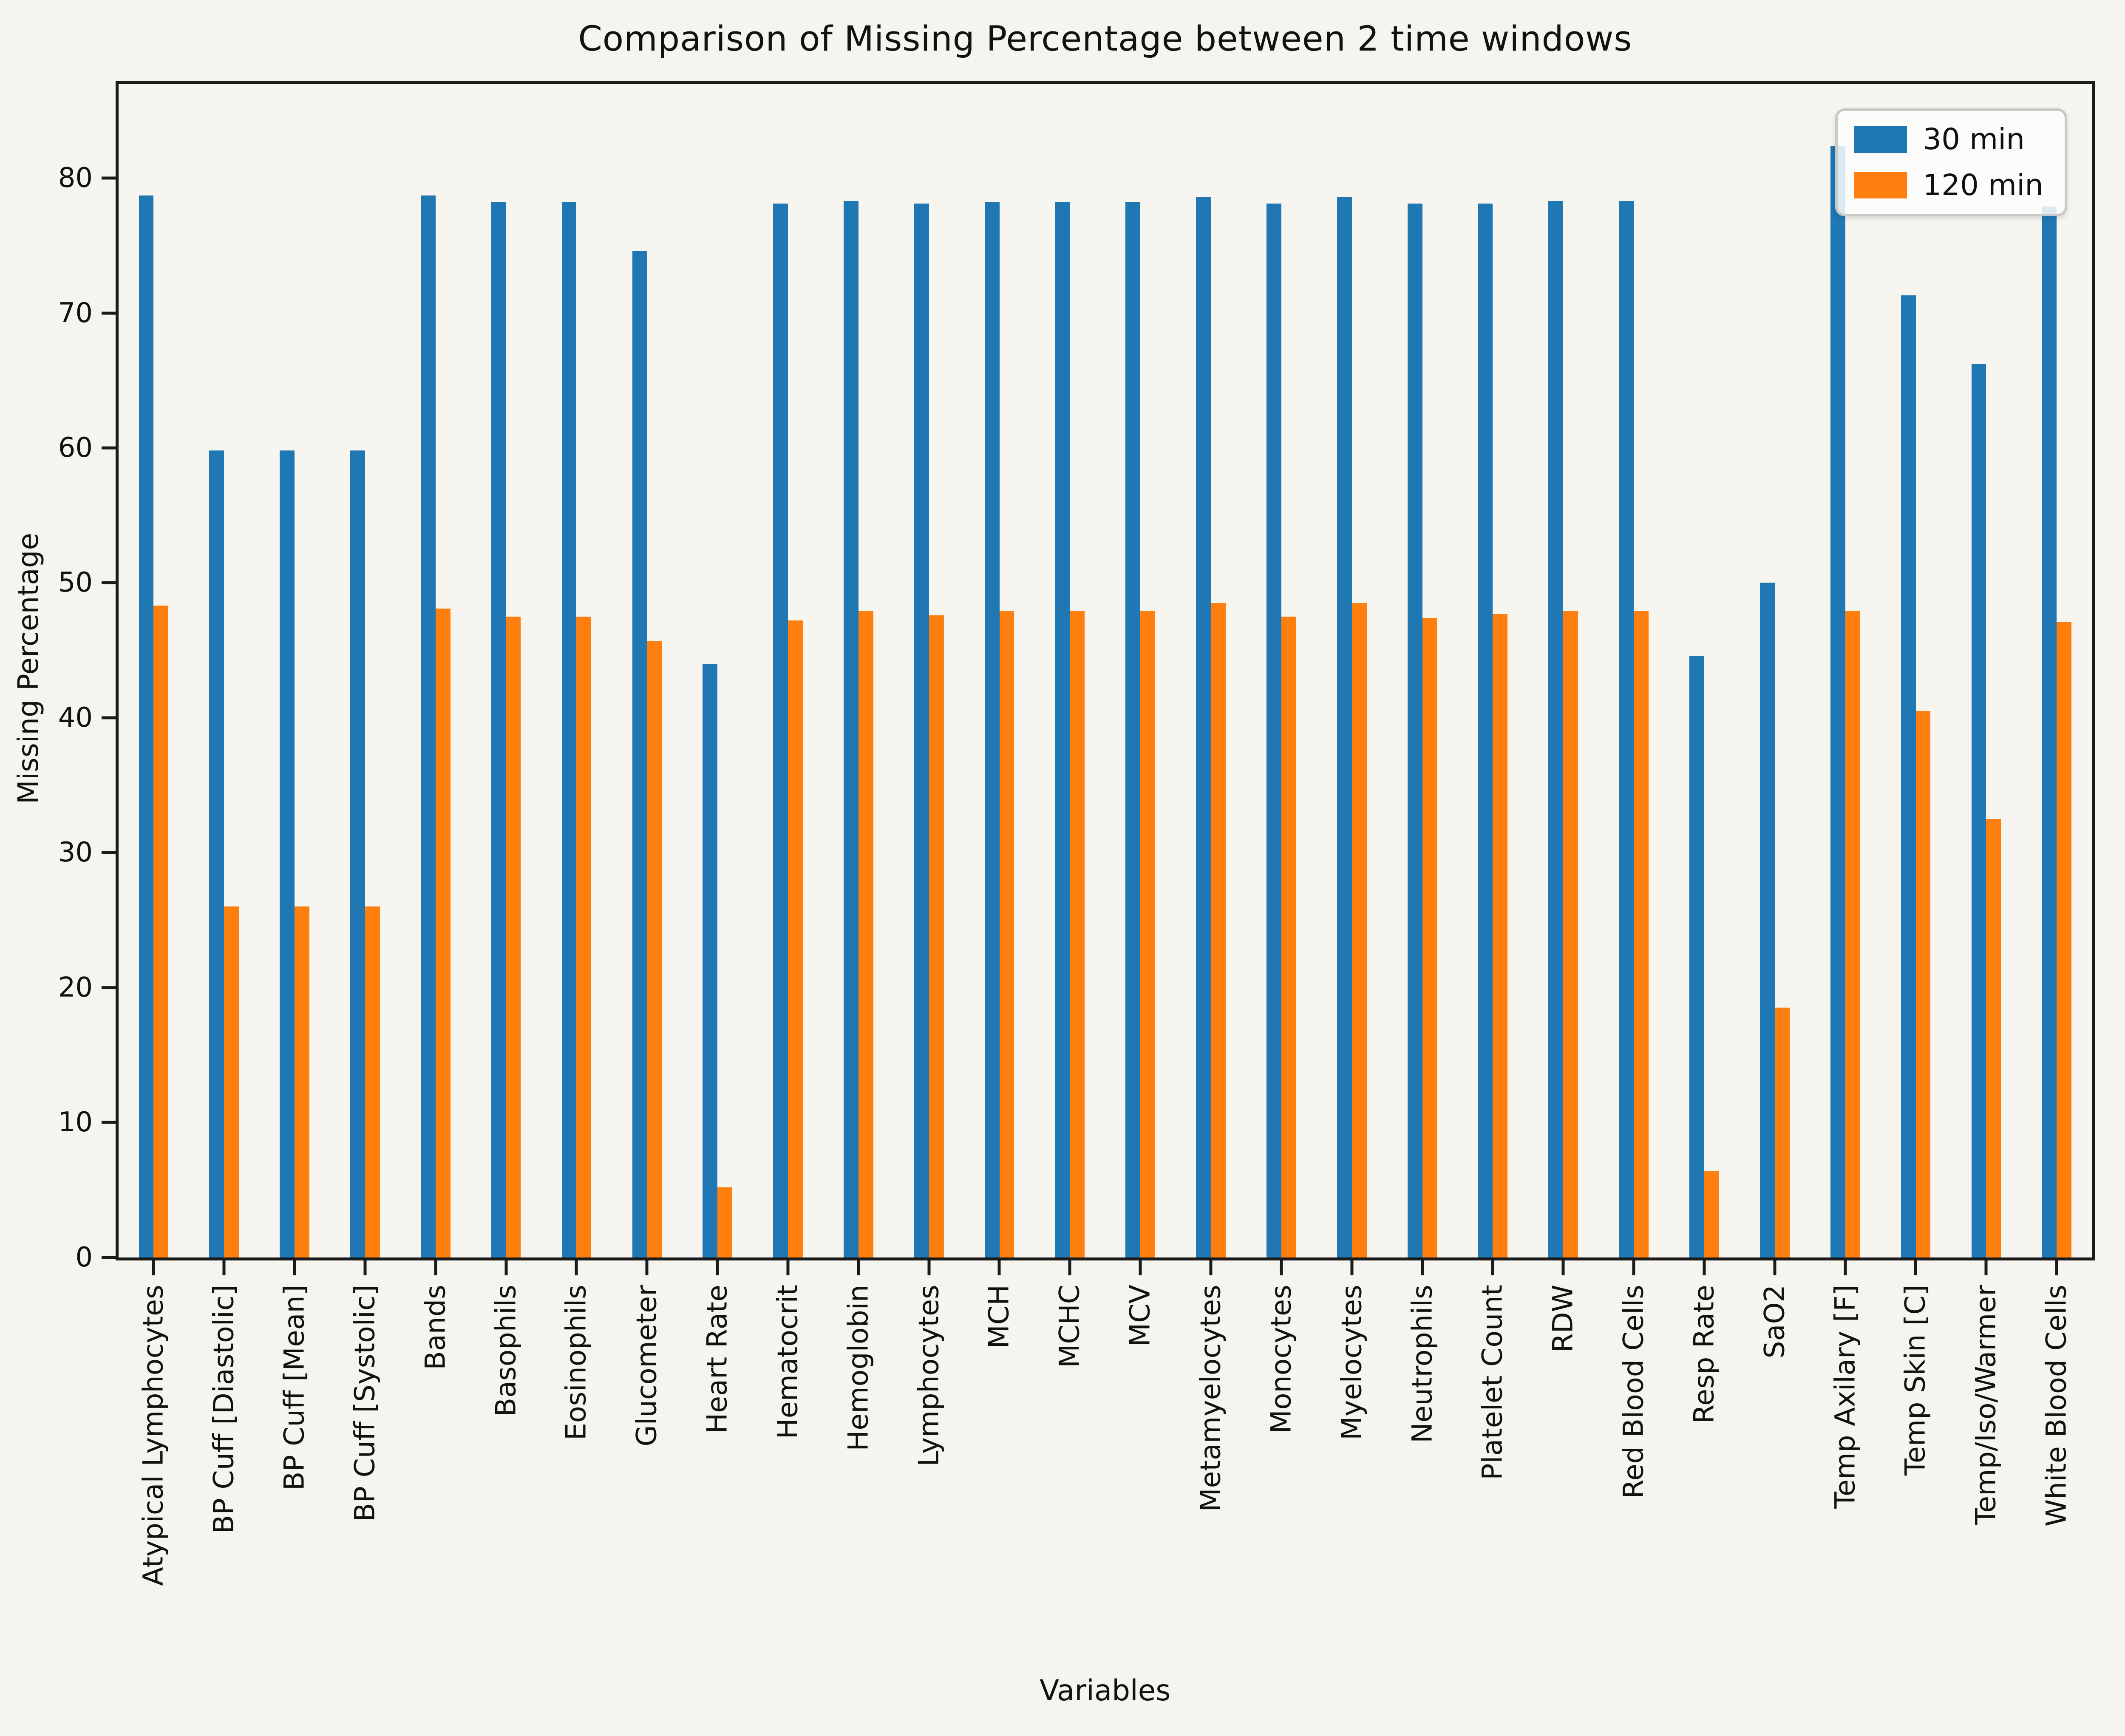 Image resolution: width=2125 pixels, height=1736 pixels. Describe the element at coordinates (75, 583) in the screenshot. I see `y-tick-label: 50` at that location.